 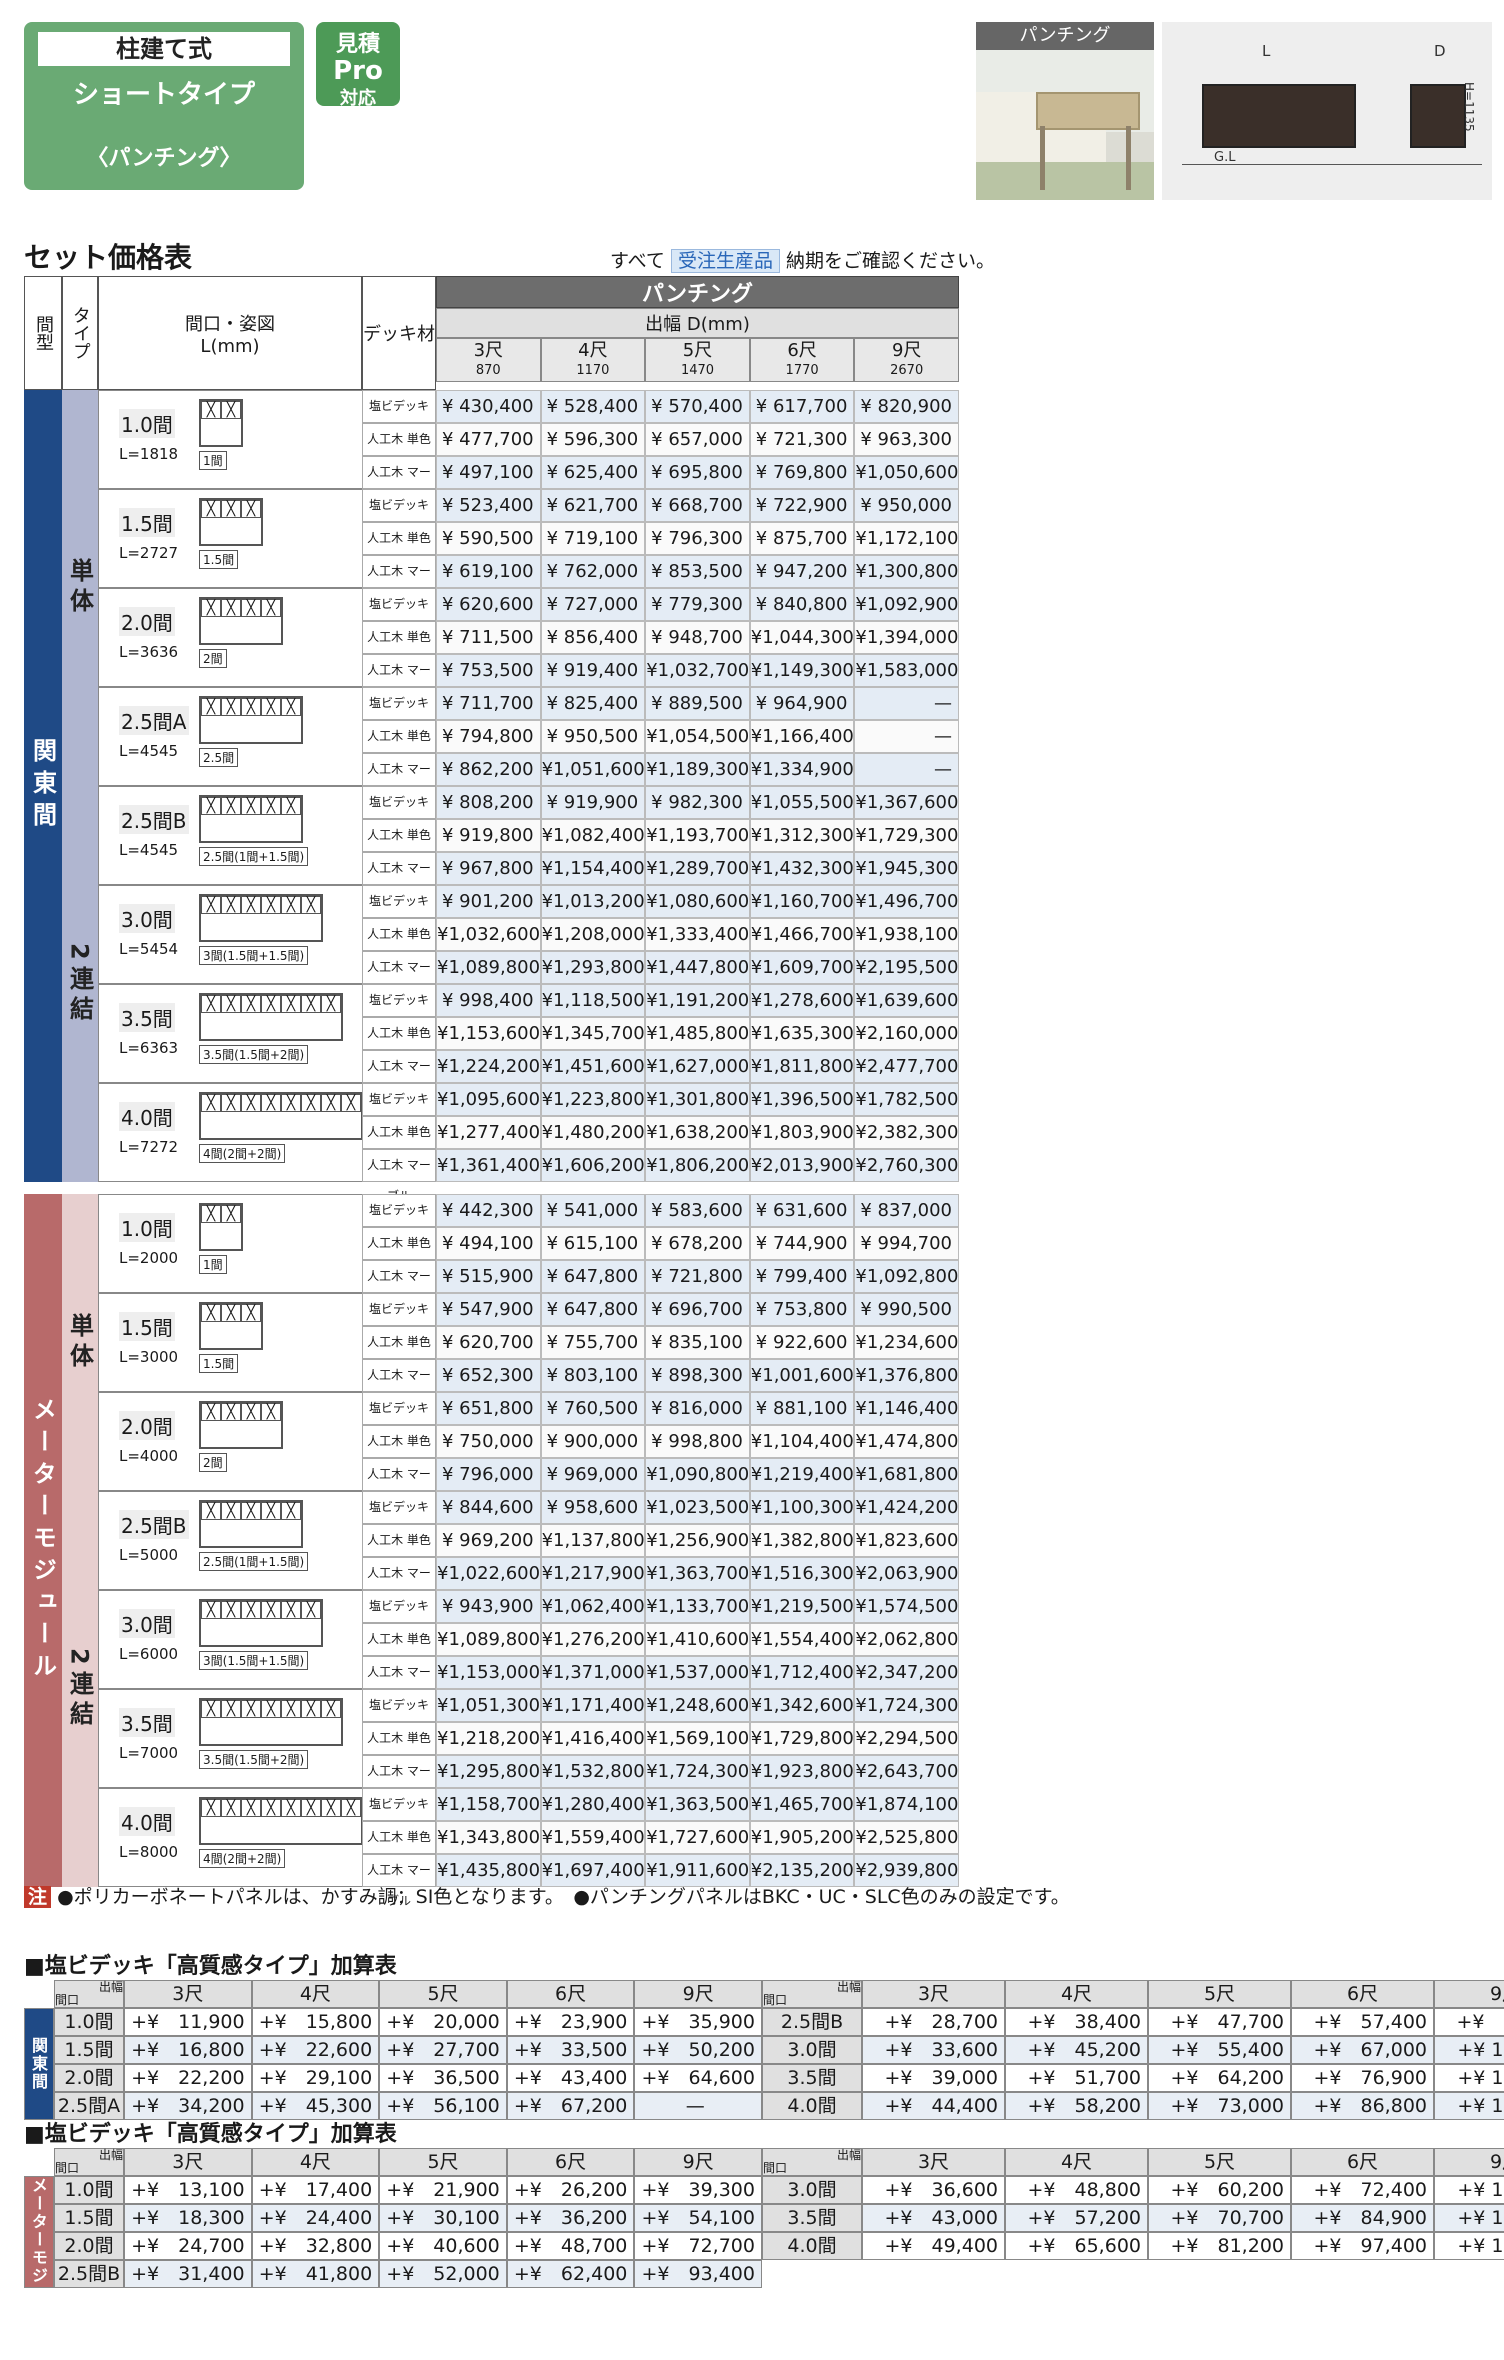 What do you see at coordinates (261, 1623) in the screenshot?
I see `span-diagram: ╳ ╳ ╳ ╳ ╳ ╳` at bounding box center [261, 1623].